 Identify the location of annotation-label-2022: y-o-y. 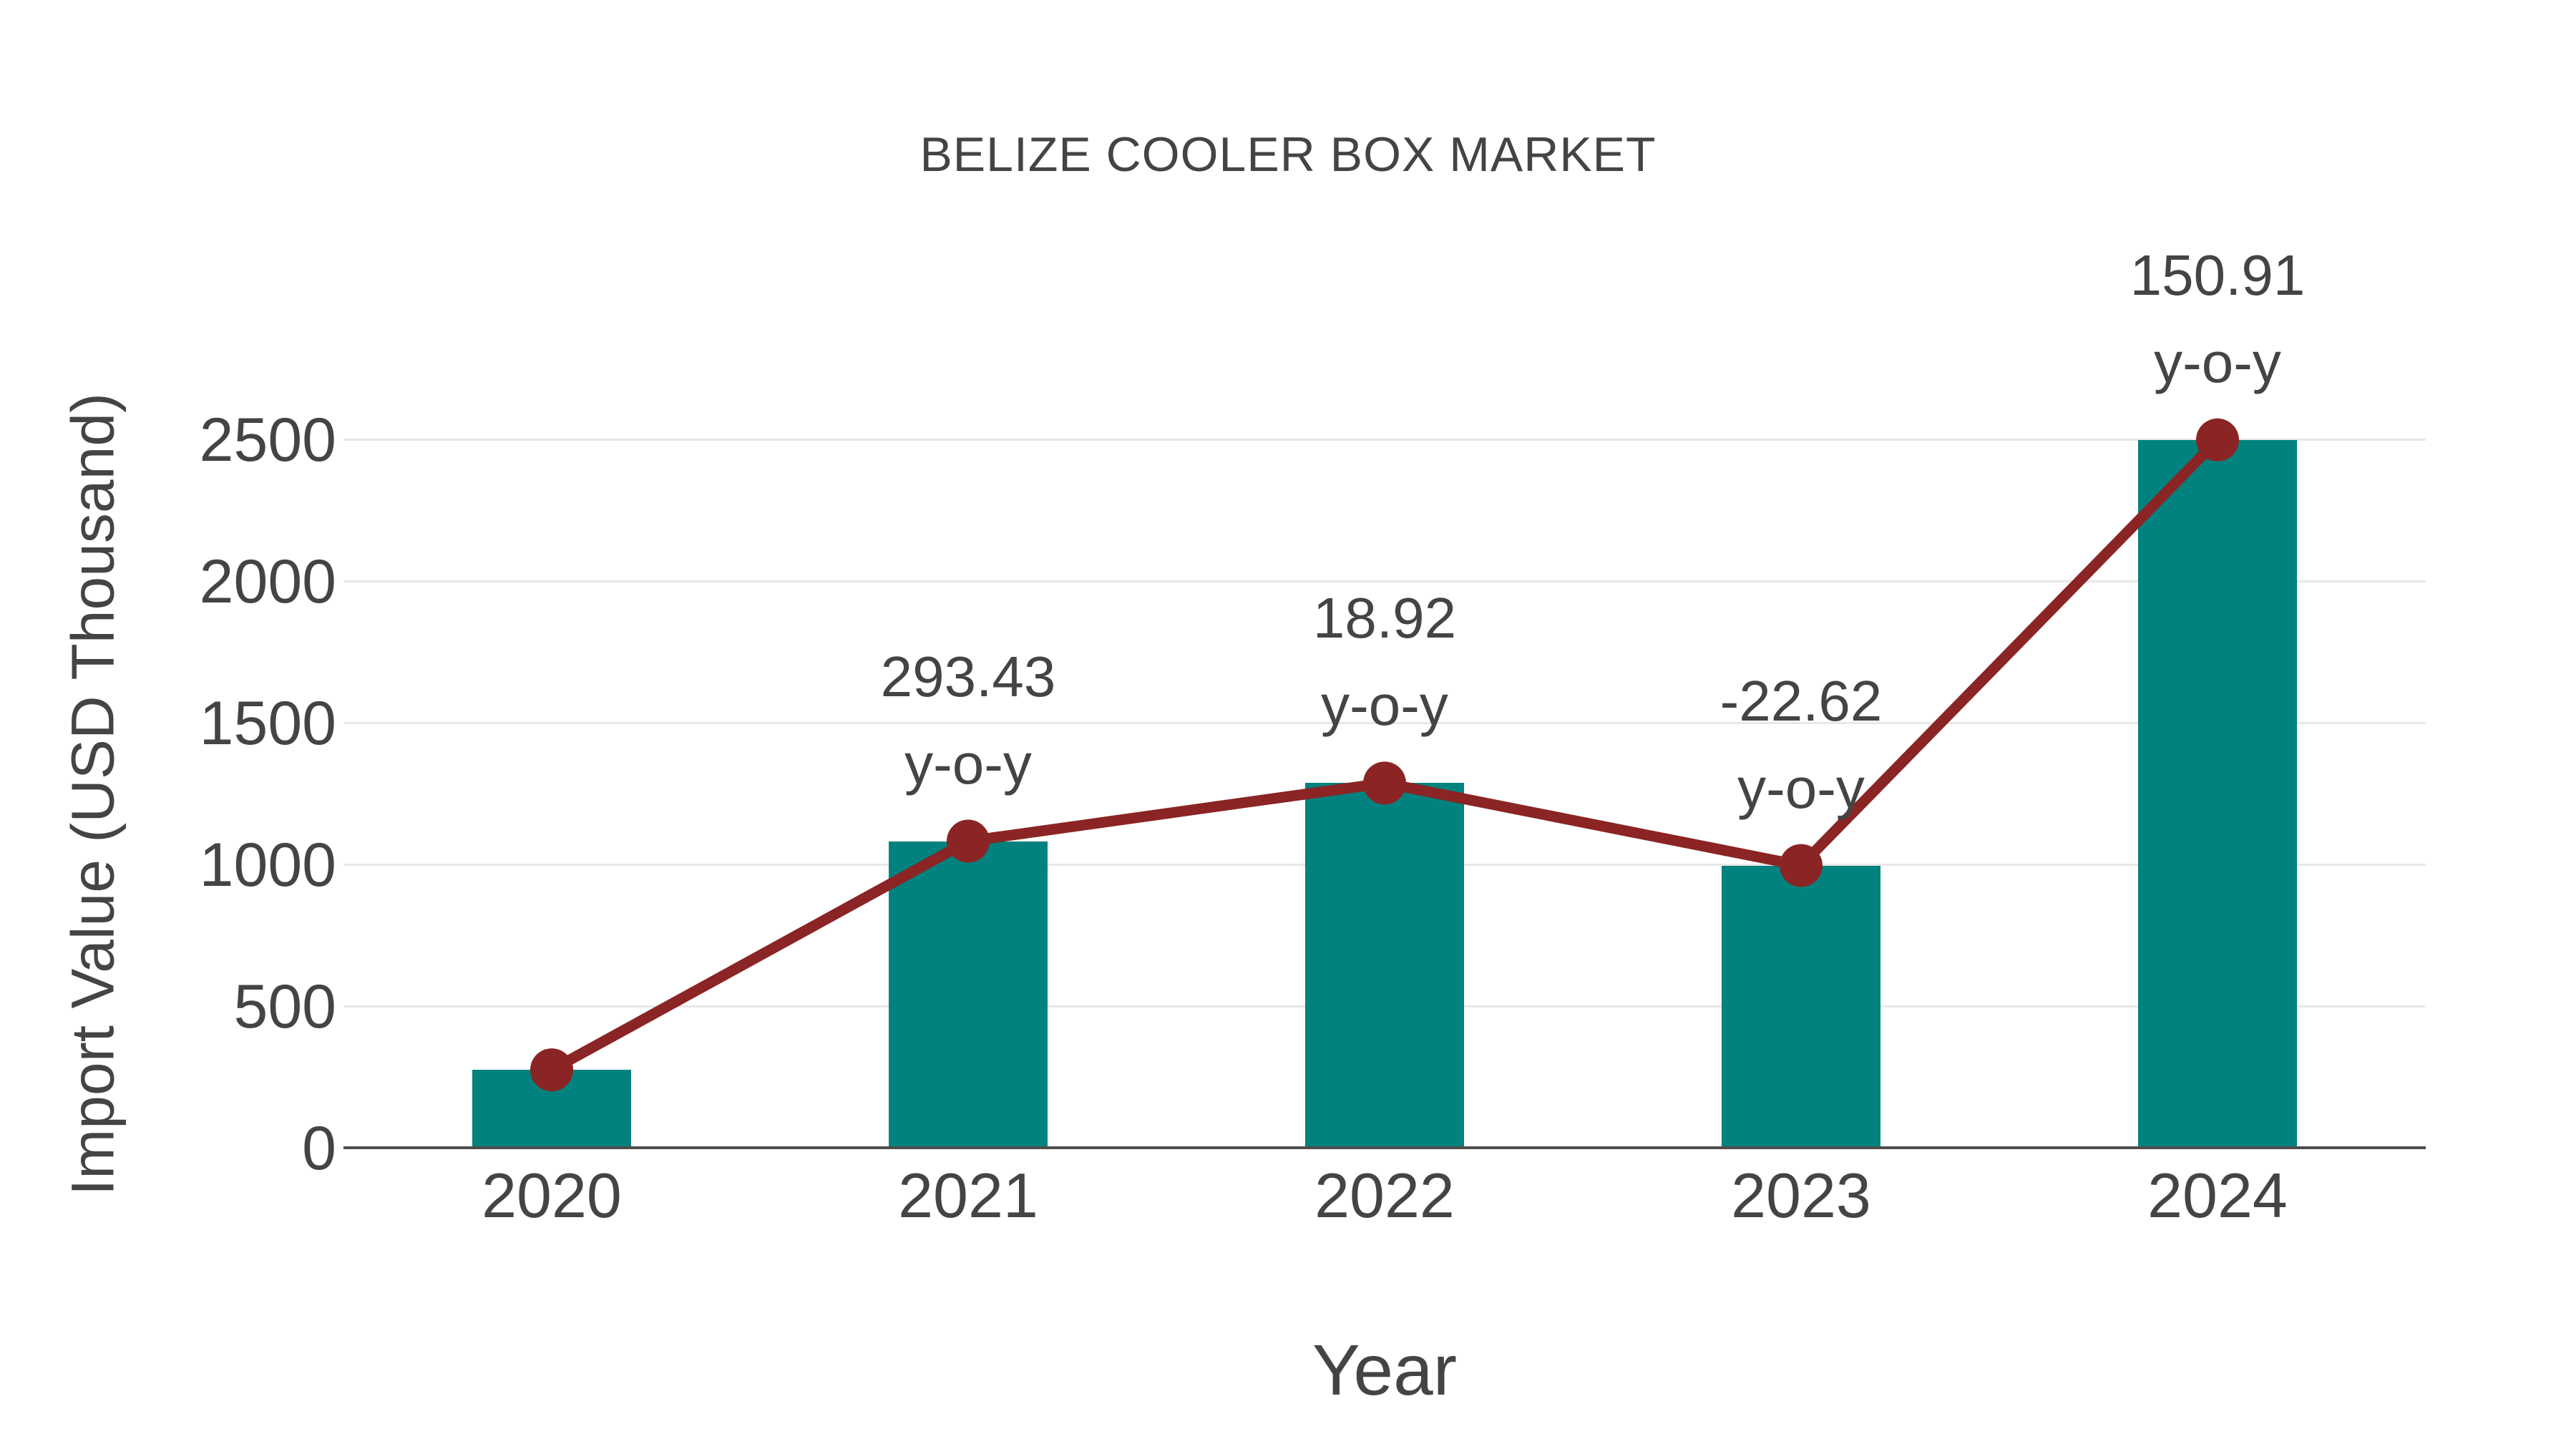
(1384, 705).